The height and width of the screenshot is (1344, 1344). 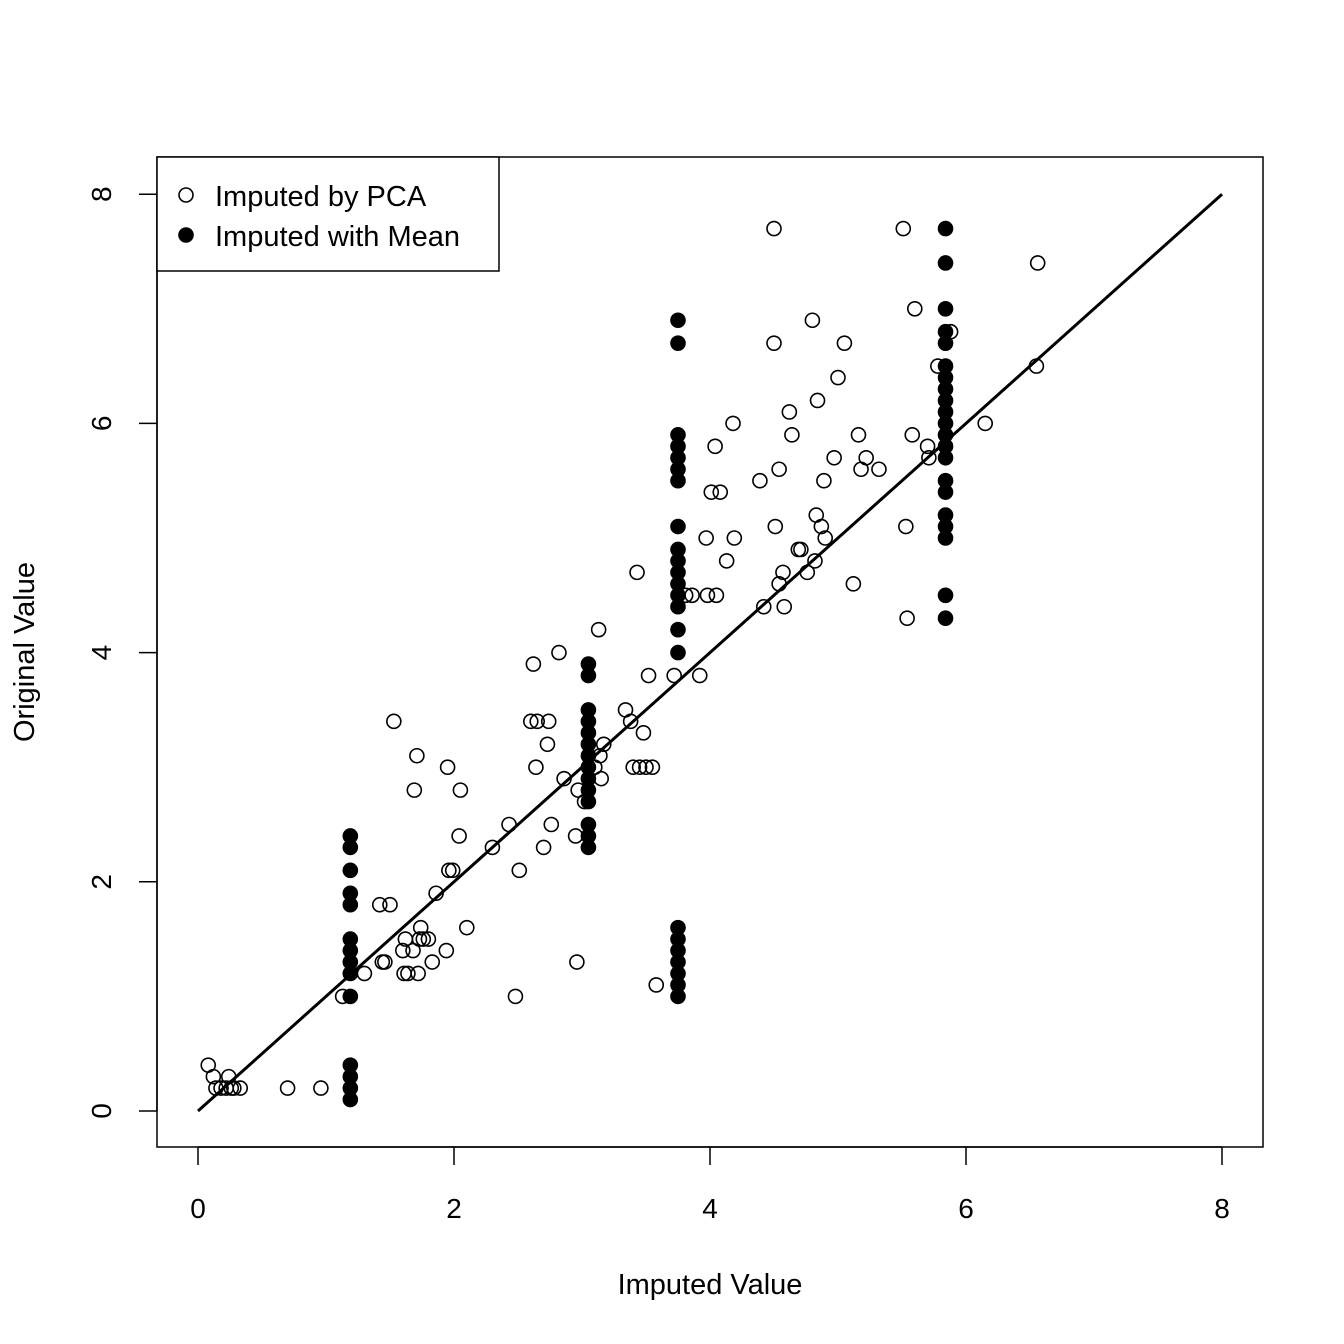 I want to click on legend: Imputed by PCA Imputed with Mean, so click(x=328, y=214).